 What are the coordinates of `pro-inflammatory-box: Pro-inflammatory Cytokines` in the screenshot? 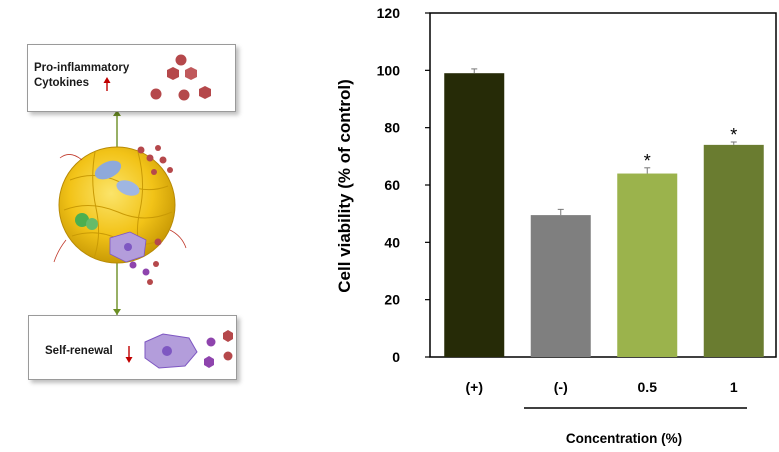 It's located at (131, 78).